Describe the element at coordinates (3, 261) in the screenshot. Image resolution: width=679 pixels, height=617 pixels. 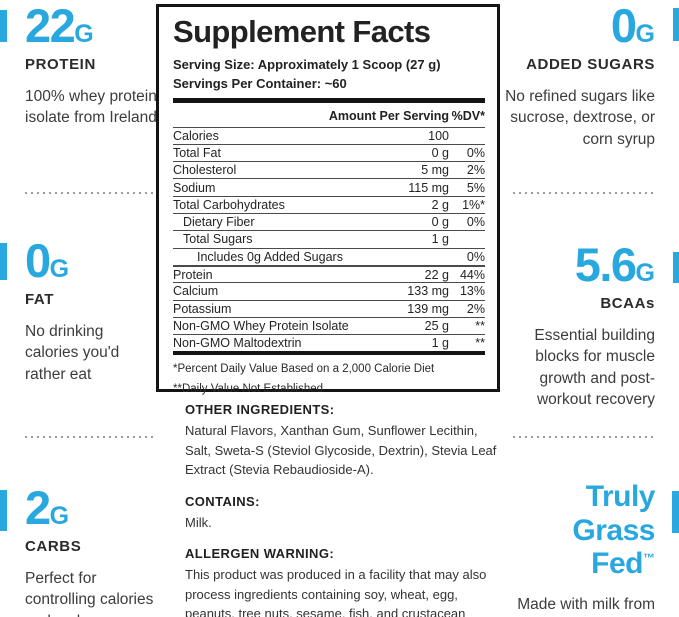
I see `edge-fragment-left-middle` at that location.